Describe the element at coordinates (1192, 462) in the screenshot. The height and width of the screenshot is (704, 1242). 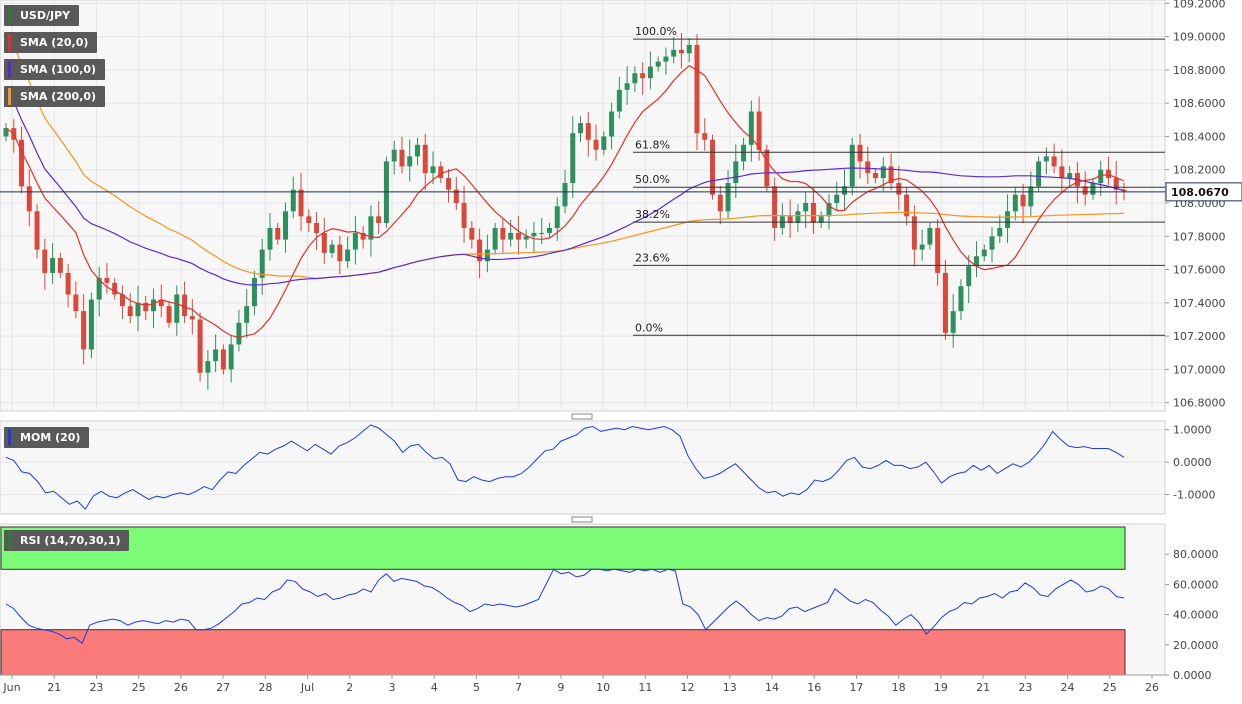
I see `momentum-tick-label: 0.0000` at that location.